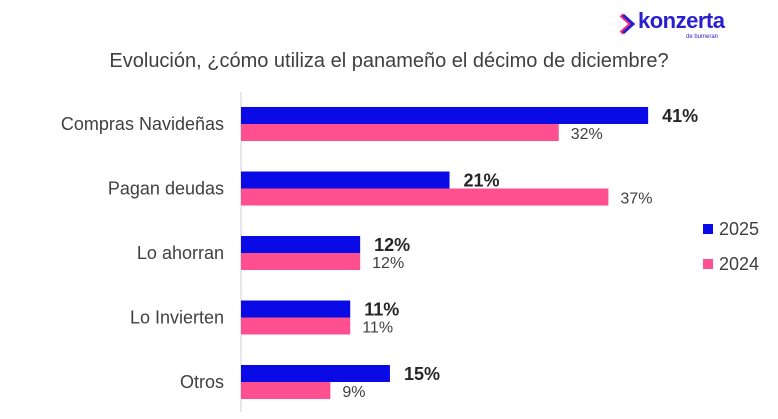 The height and width of the screenshot is (419, 778). I want to click on data-label-2025: 12%, so click(392, 245).